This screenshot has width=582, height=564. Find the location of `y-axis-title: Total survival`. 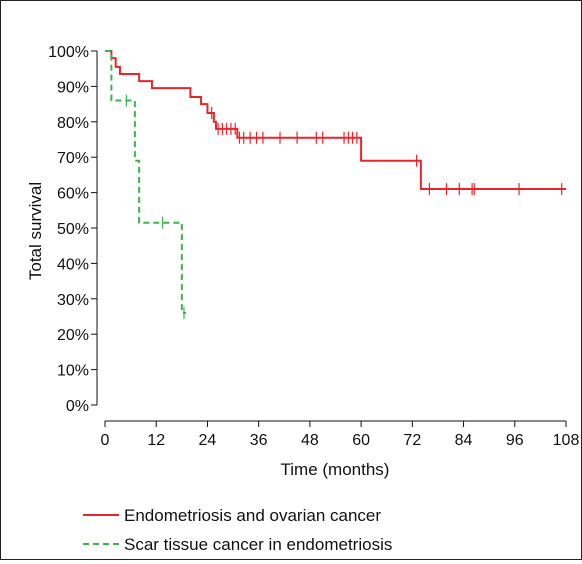

y-axis-title: Total survival is located at coordinates (35, 231).